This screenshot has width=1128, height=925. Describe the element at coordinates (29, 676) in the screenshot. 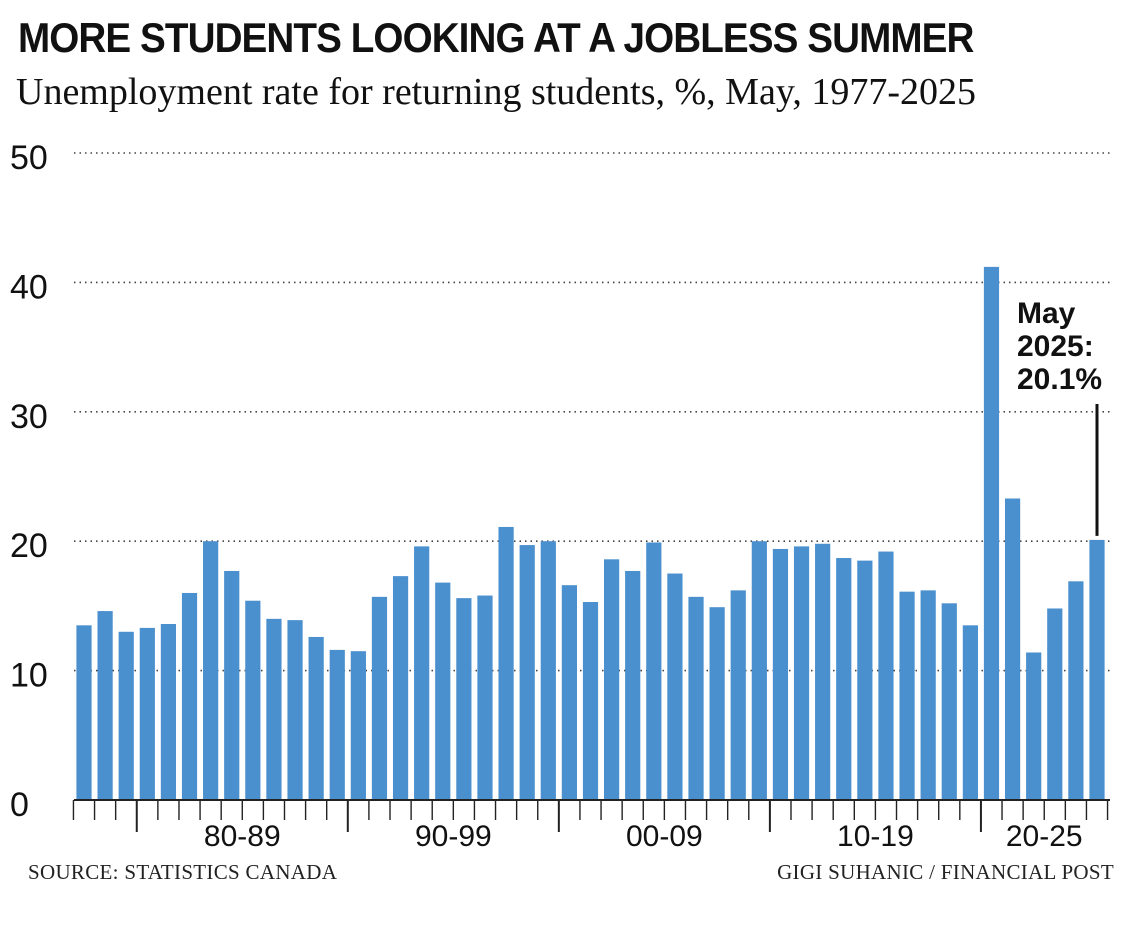

I see `y-tick-label: 10` at that location.